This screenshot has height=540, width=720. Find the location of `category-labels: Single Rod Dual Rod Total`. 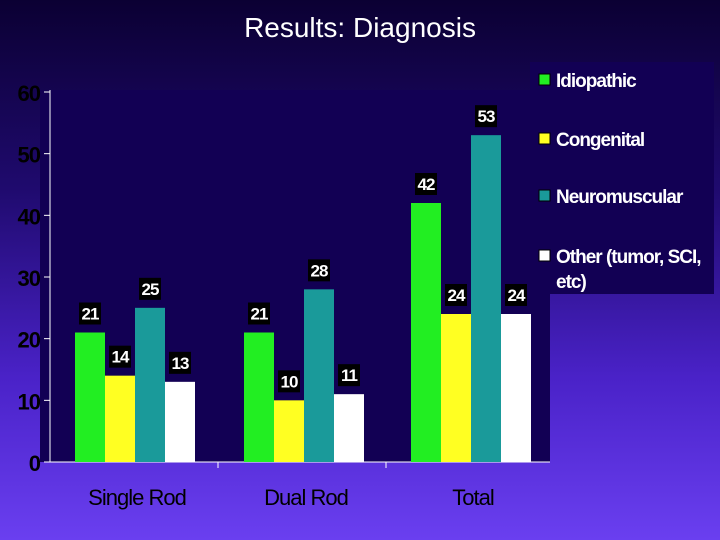

category-labels: Single Rod Dual Rod Total is located at coordinates (291, 497).